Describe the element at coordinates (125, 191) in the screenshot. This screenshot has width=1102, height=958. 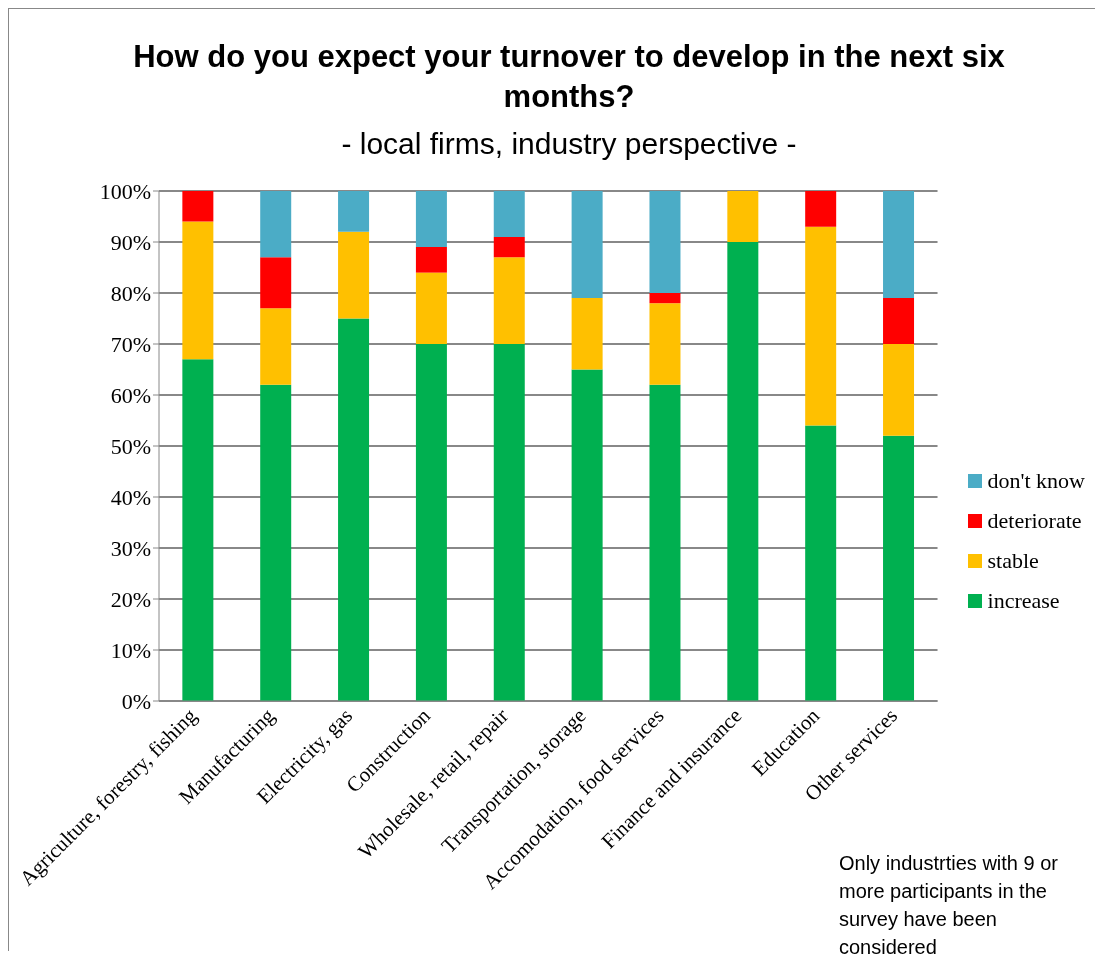
I see `y-tick-label: 100%` at that location.